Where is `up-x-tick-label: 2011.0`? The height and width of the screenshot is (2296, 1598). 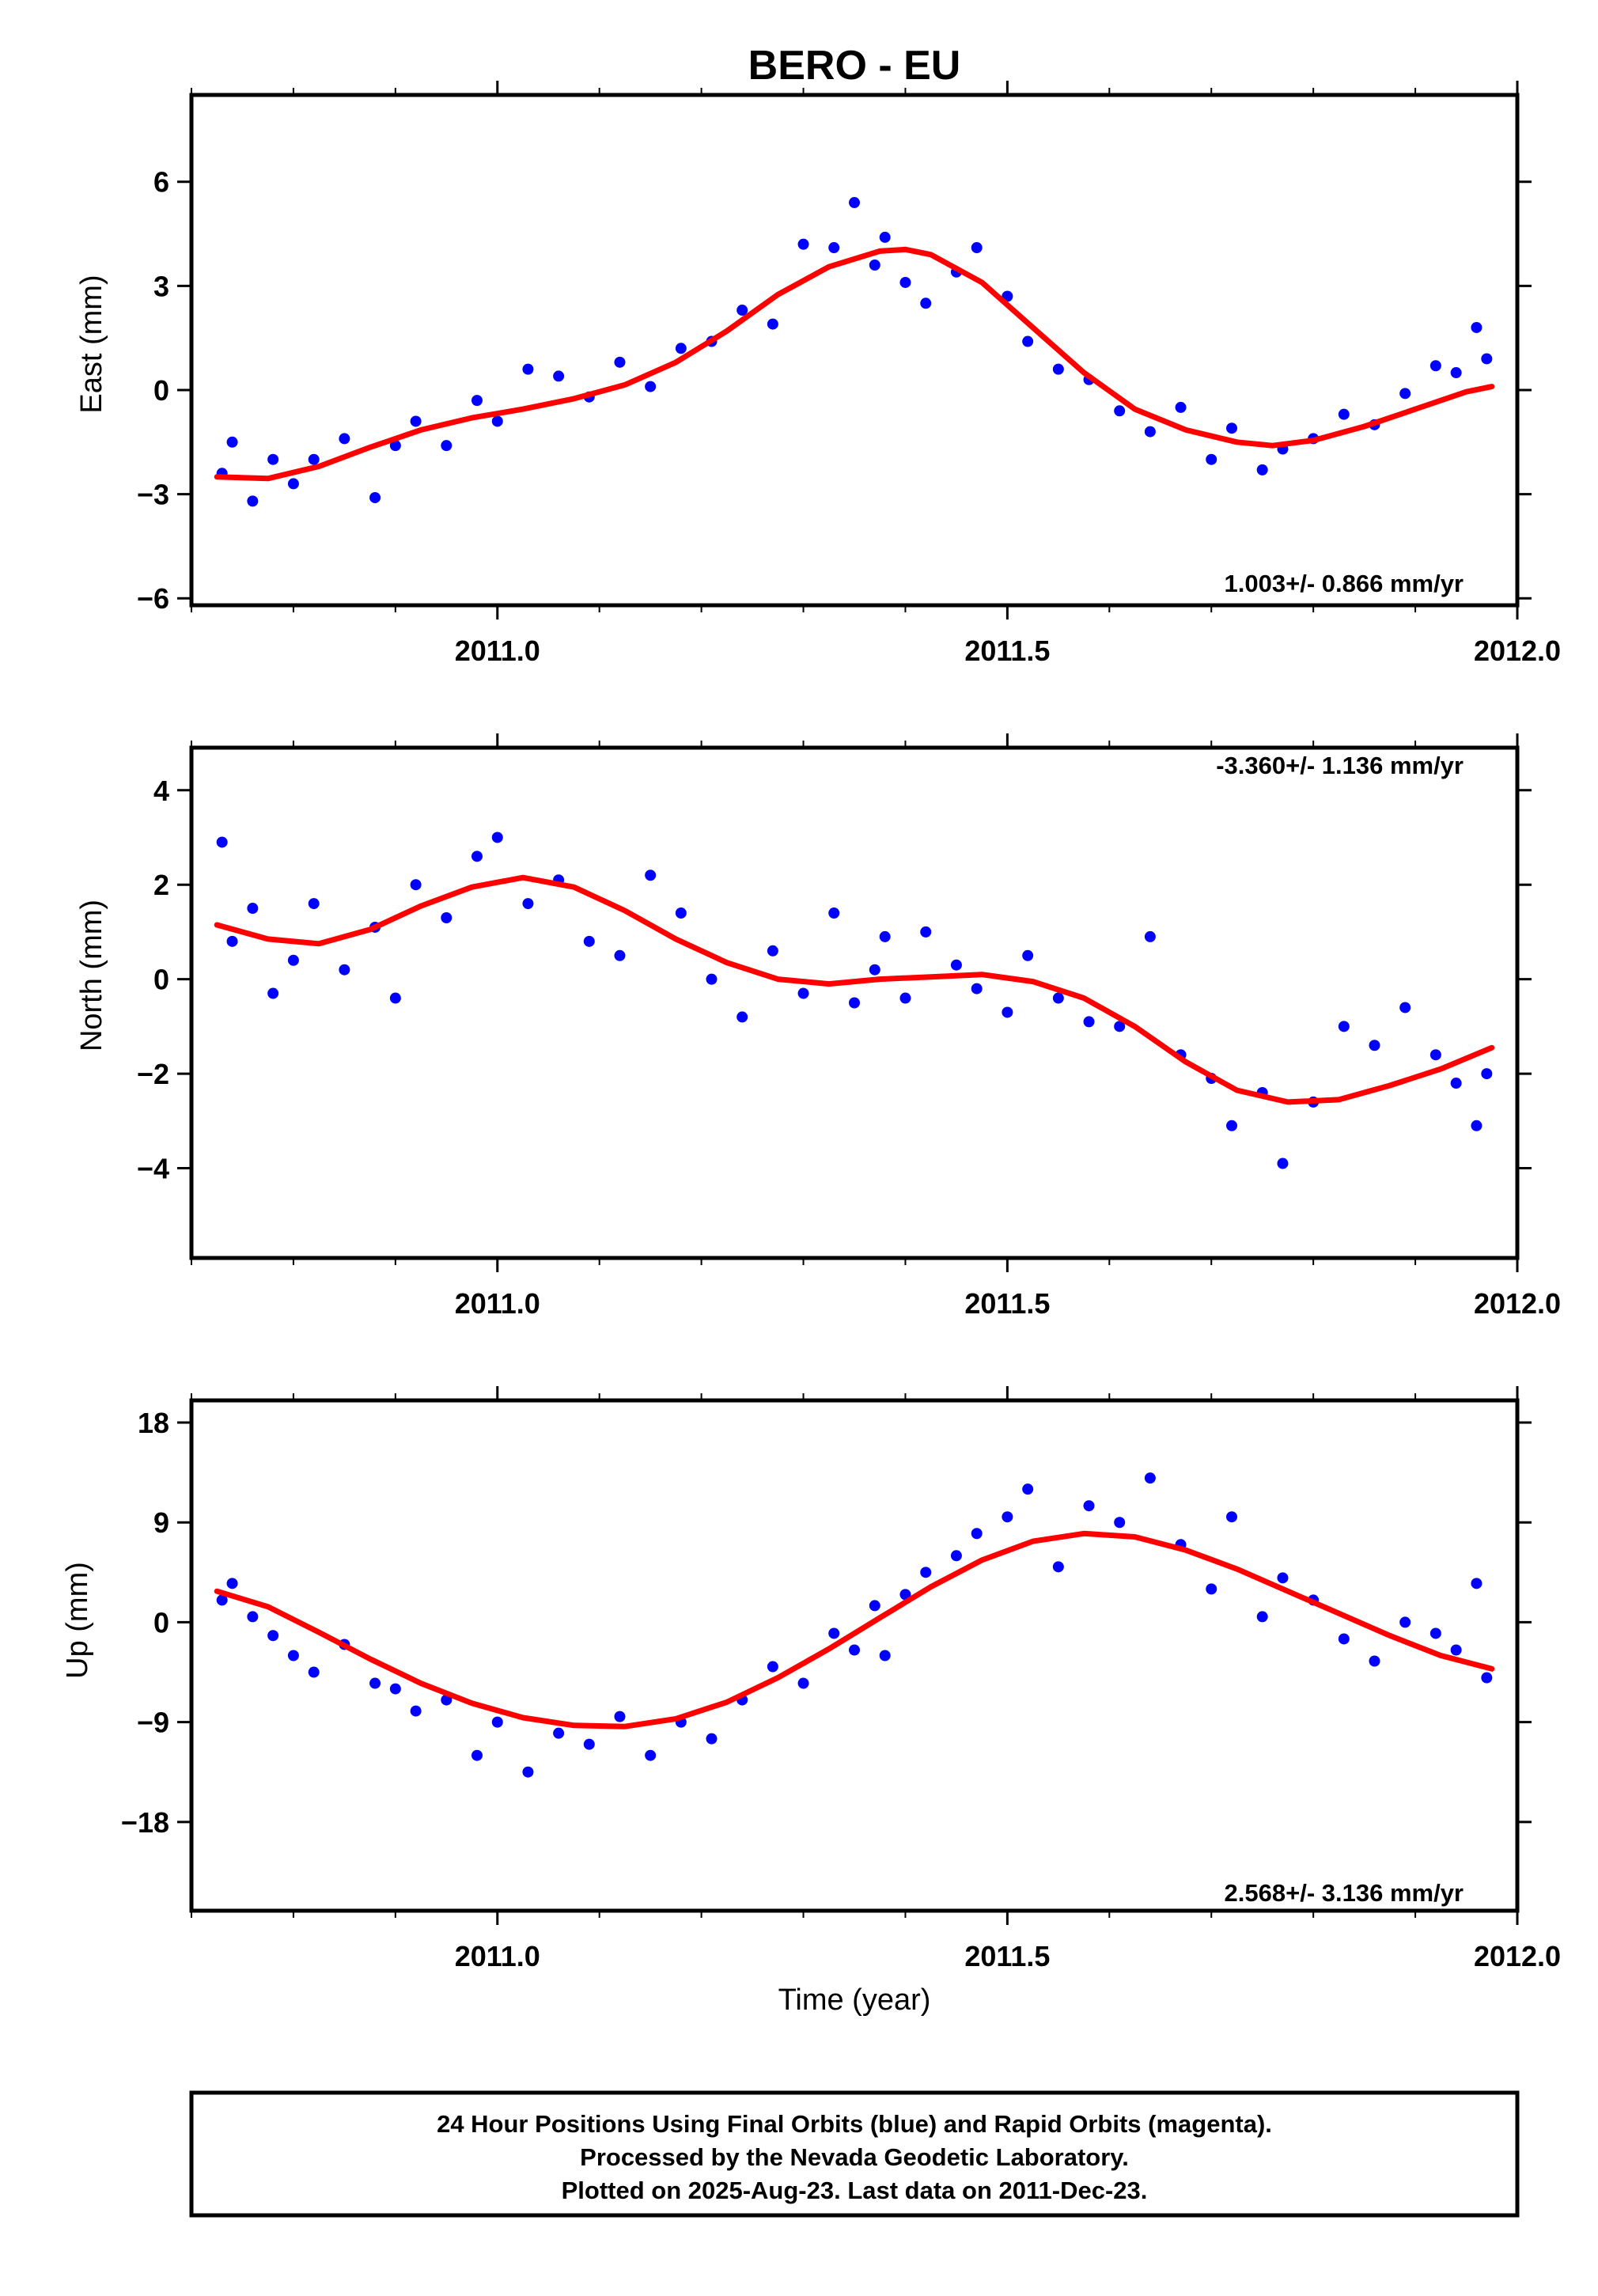 up-x-tick-label: 2011.0 is located at coordinates (497, 1956).